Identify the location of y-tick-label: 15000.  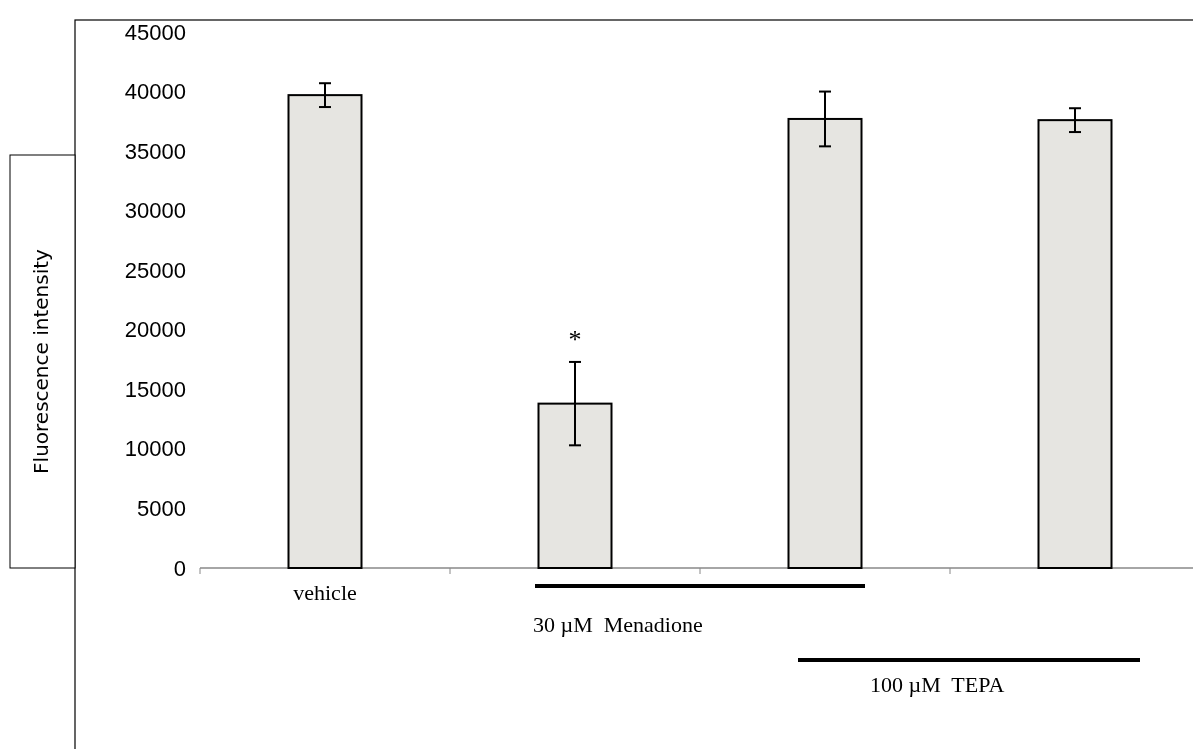
(155, 389).